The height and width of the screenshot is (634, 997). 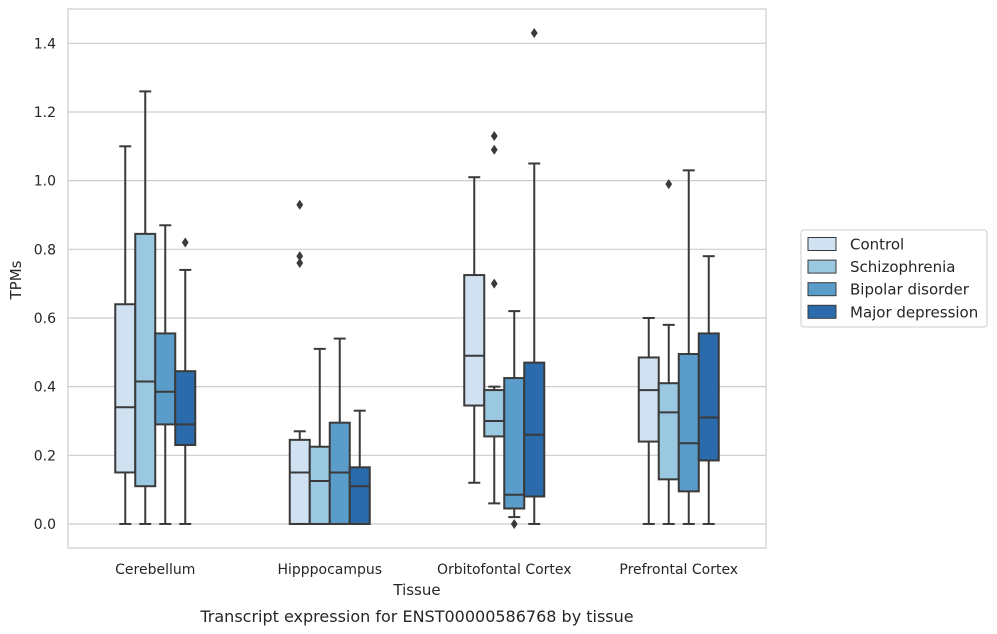 I want to click on y-tick-label: 0.4, so click(x=45, y=388).